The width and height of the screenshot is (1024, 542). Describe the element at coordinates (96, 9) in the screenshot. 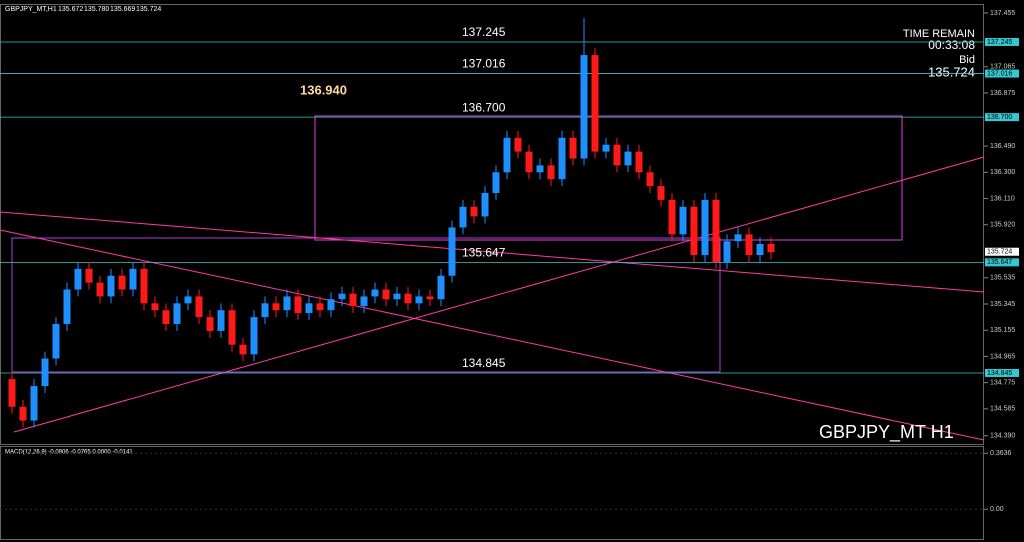

I see `header-price: 135.780` at that location.